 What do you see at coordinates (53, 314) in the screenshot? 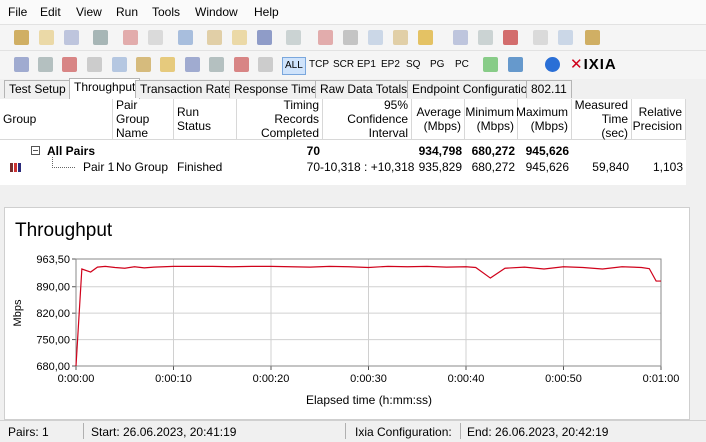
I see `y-tick-label: 820,00` at bounding box center [53, 314].